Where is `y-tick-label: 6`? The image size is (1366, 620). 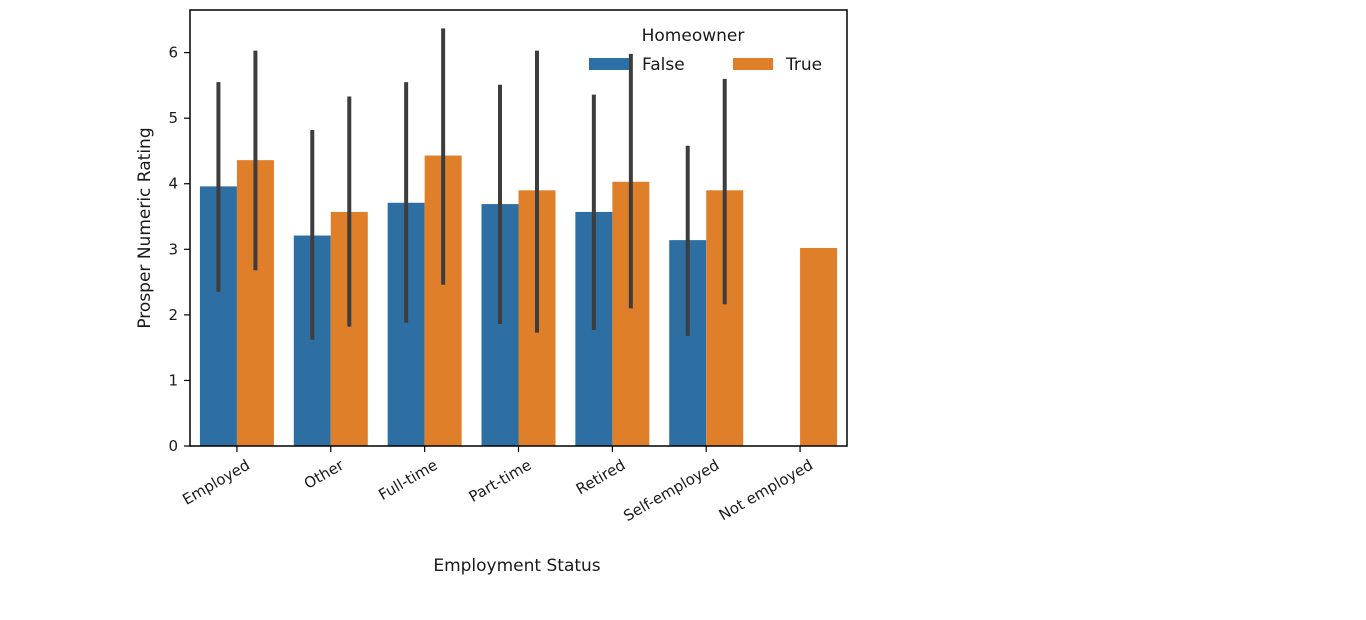
y-tick-label: 6 is located at coordinates (173, 53).